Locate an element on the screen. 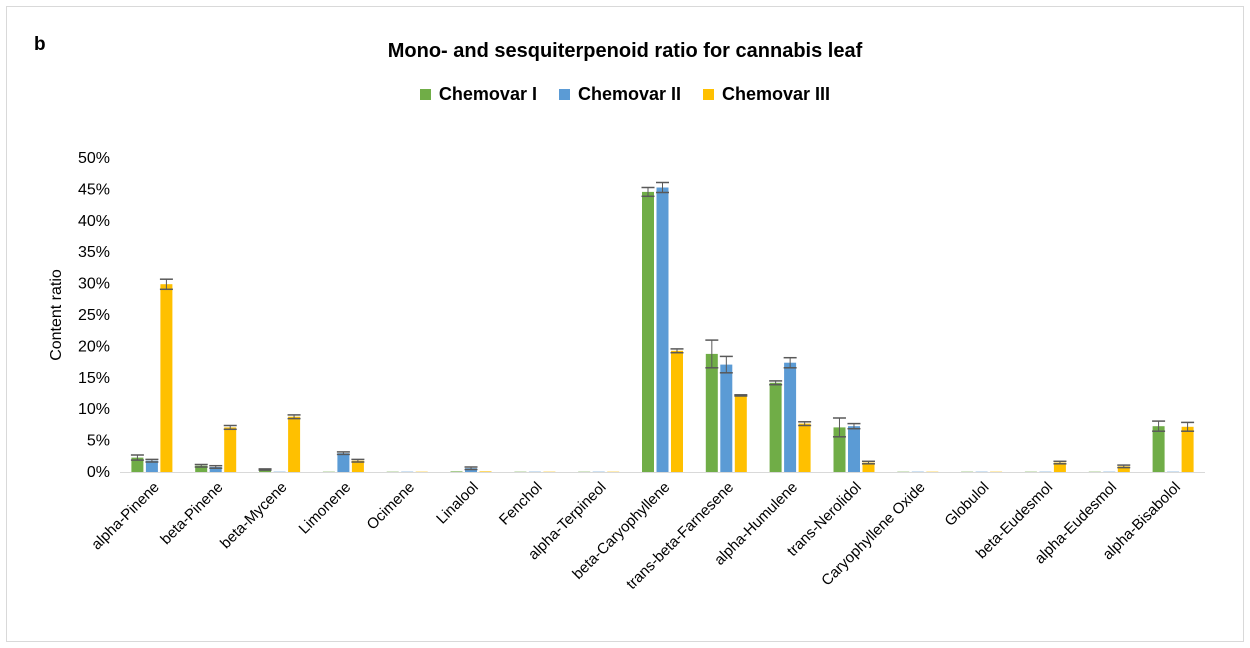 The width and height of the screenshot is (1250, 648). x-tick-label: Globulol is located at coordinates (966, 504).